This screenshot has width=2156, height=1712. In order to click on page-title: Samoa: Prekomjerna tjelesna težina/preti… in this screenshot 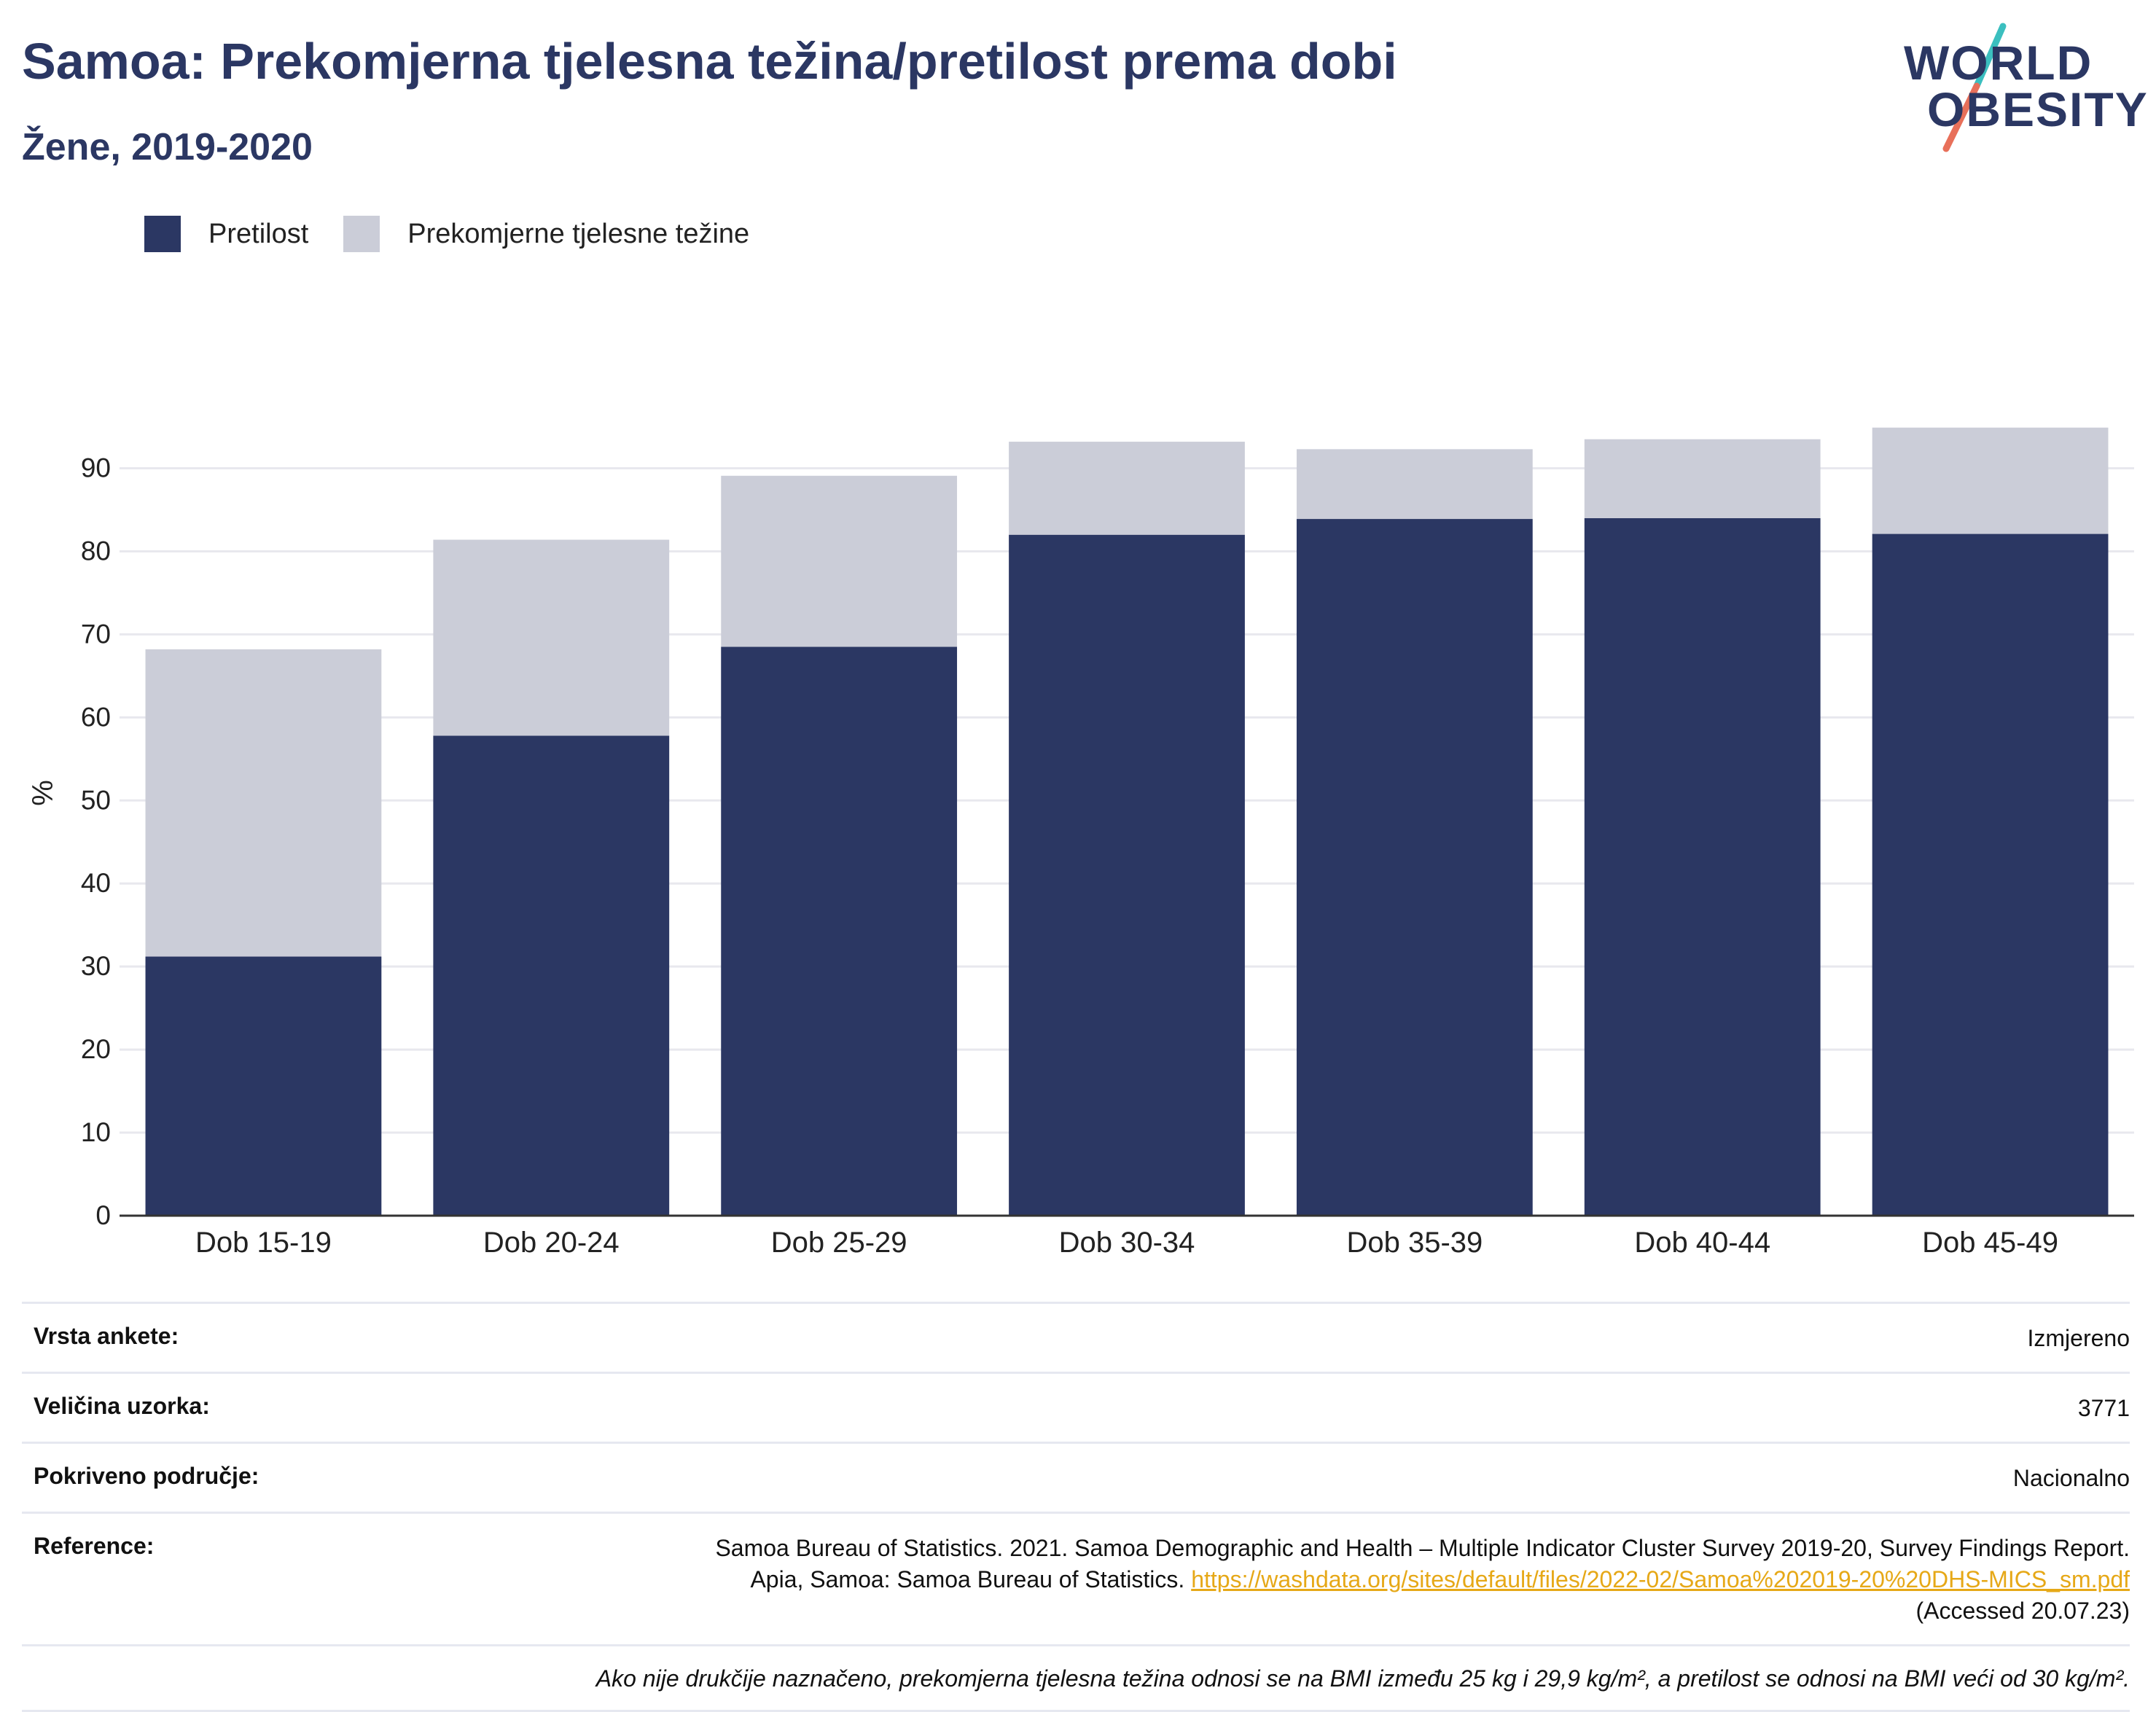, I will do `click(710, 61)`.